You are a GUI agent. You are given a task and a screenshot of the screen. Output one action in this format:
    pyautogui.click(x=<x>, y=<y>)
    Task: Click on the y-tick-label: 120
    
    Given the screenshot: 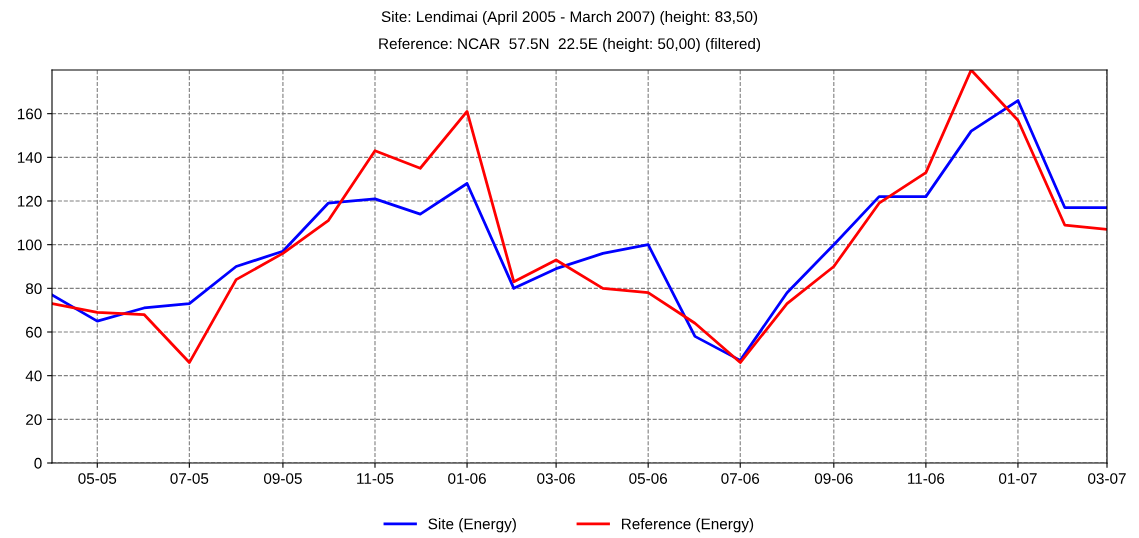 What is the action you would take?
    pyautogui.click(x=29, y=201)
    